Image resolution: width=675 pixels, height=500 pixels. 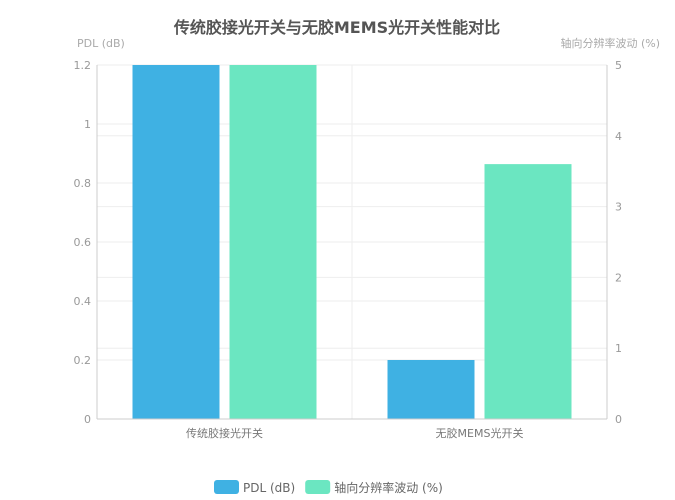 What do you see at coordinates (83, 360) in the screenshot?
I see `left-tick-label: 0.2` at bounding box center [83, 360].